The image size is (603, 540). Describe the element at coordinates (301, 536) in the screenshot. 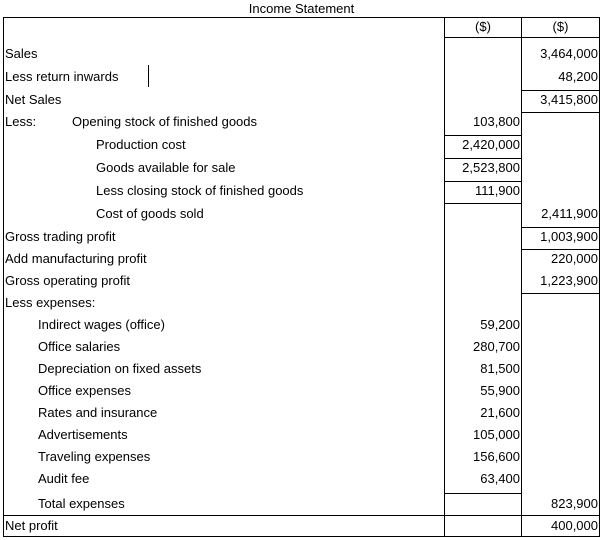

I see `table-border-bottom` at that location.